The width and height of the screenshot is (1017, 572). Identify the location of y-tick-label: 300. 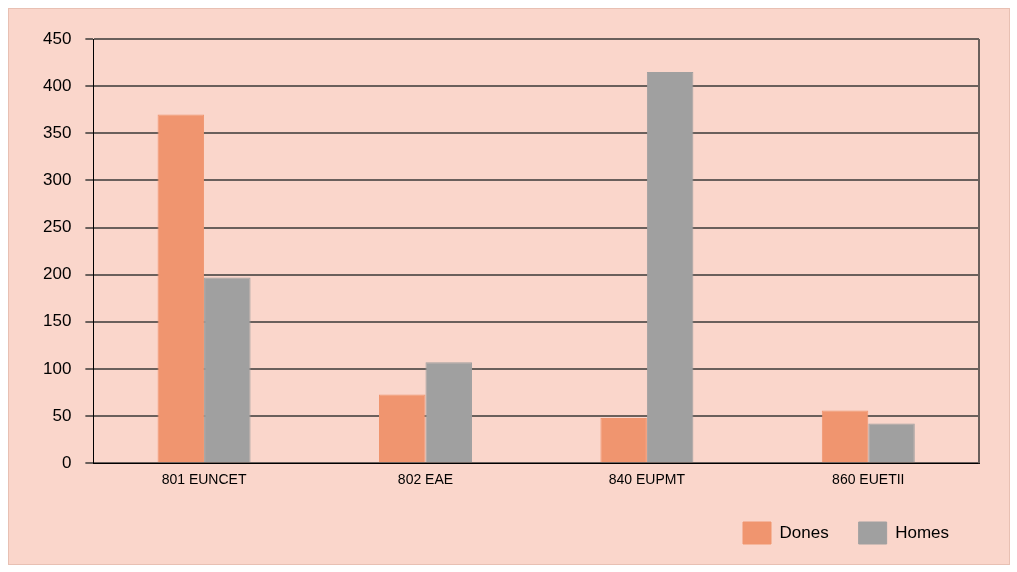
(57, 180).